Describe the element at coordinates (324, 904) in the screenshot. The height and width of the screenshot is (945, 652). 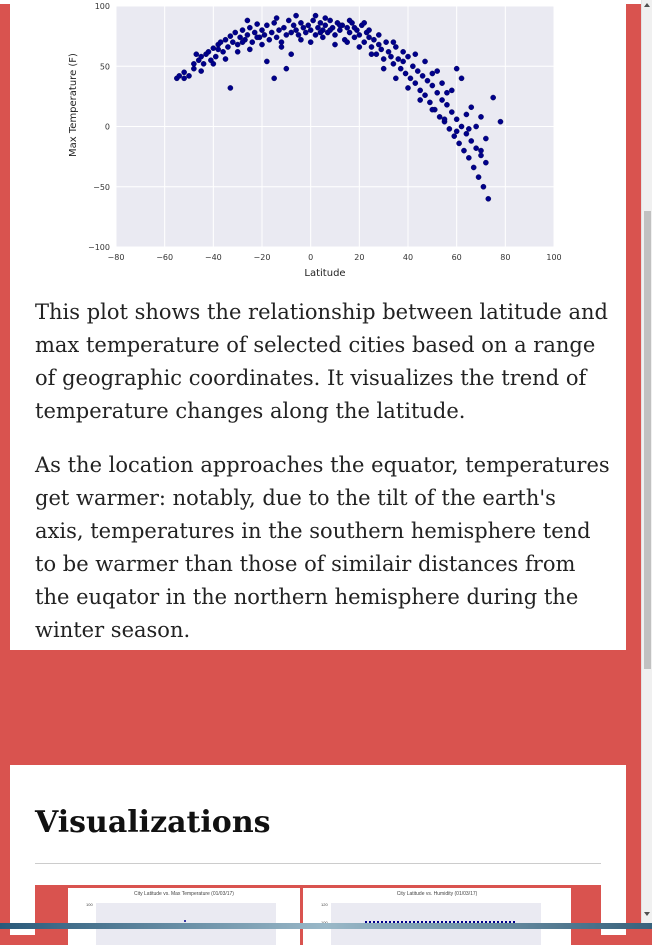
I see `thumbnail-tick: 120` at that location.